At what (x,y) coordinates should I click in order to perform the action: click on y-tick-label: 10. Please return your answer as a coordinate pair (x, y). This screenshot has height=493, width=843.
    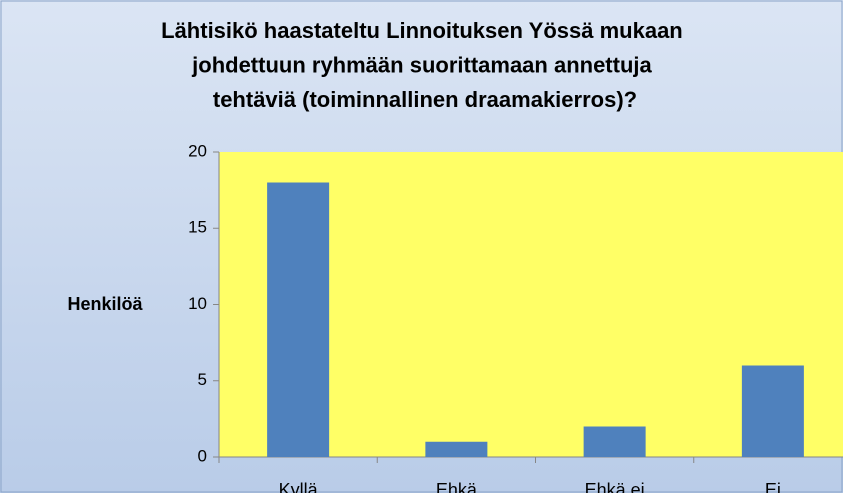
    Looking at the image, I should click on (197, 303).